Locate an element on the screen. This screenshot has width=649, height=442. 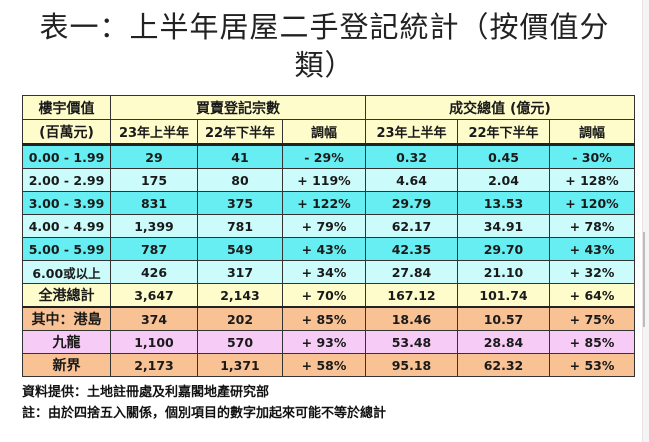
cell: 549 is located at coordinates (240, 249).